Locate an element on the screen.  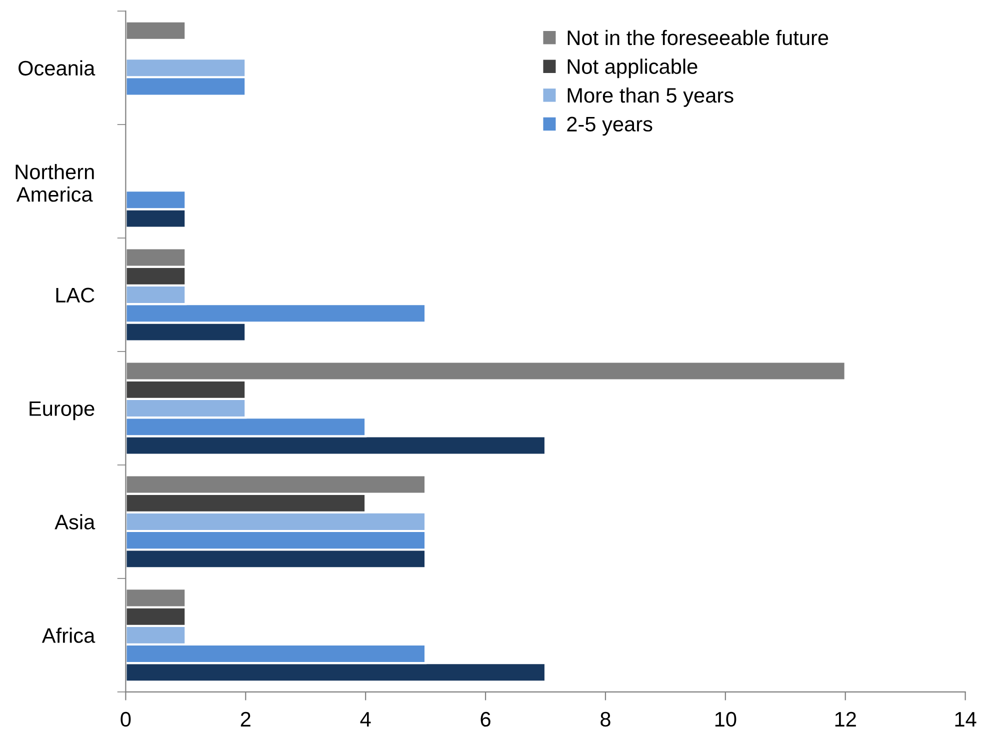
x-tick-label: 0 is located at coordinates (125, 719).